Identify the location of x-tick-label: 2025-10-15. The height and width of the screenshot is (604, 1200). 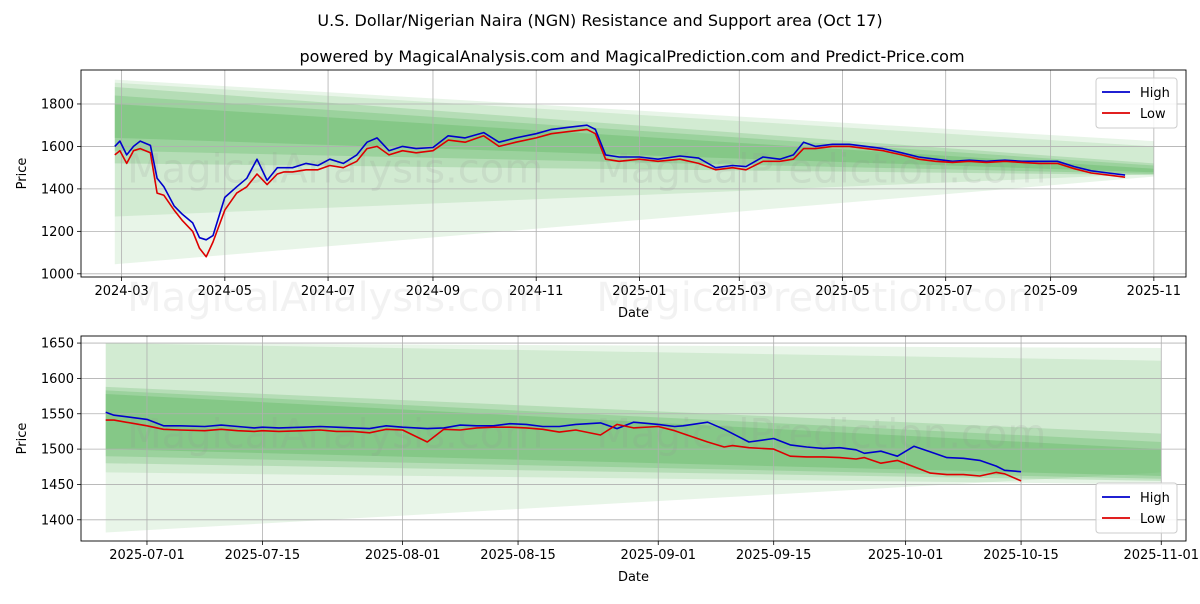
(1021, 555).